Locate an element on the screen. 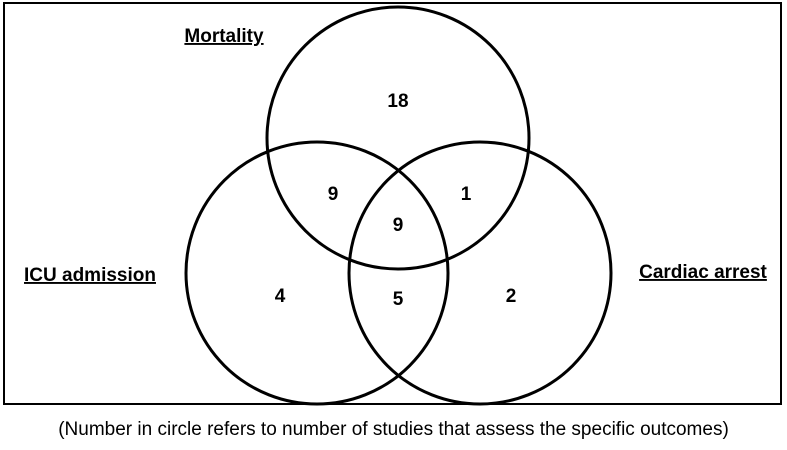 The height and width of the screenshot is (450, 787). count-mortality-icu: 9 is located at coordinates (333, 194).